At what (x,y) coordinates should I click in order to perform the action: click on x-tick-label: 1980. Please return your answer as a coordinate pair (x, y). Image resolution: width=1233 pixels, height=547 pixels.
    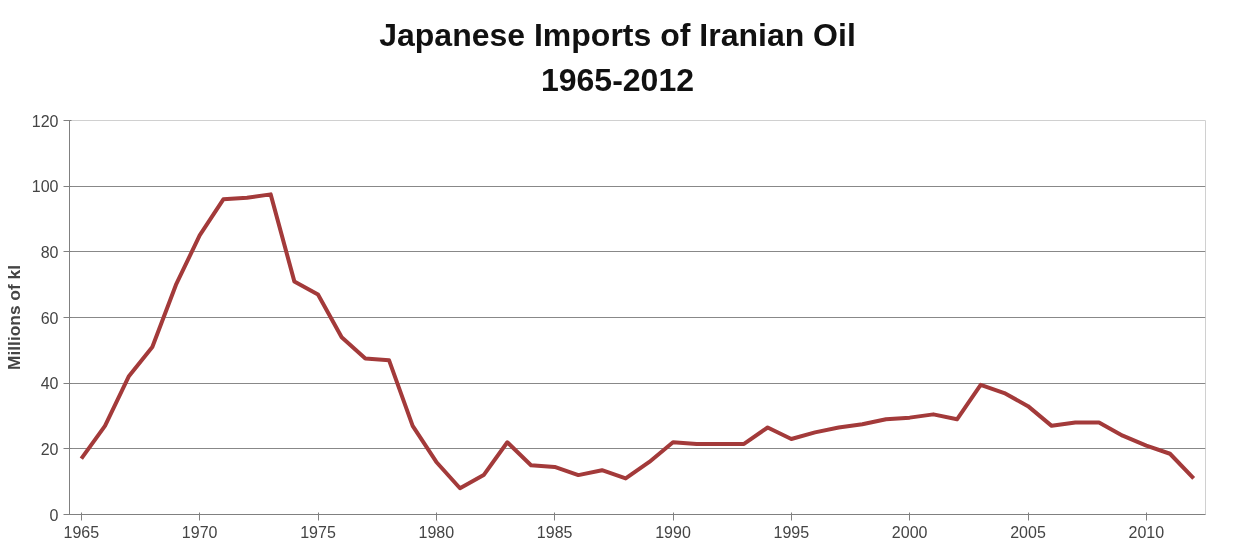
    Looking at the image, I should click on (436, 532).